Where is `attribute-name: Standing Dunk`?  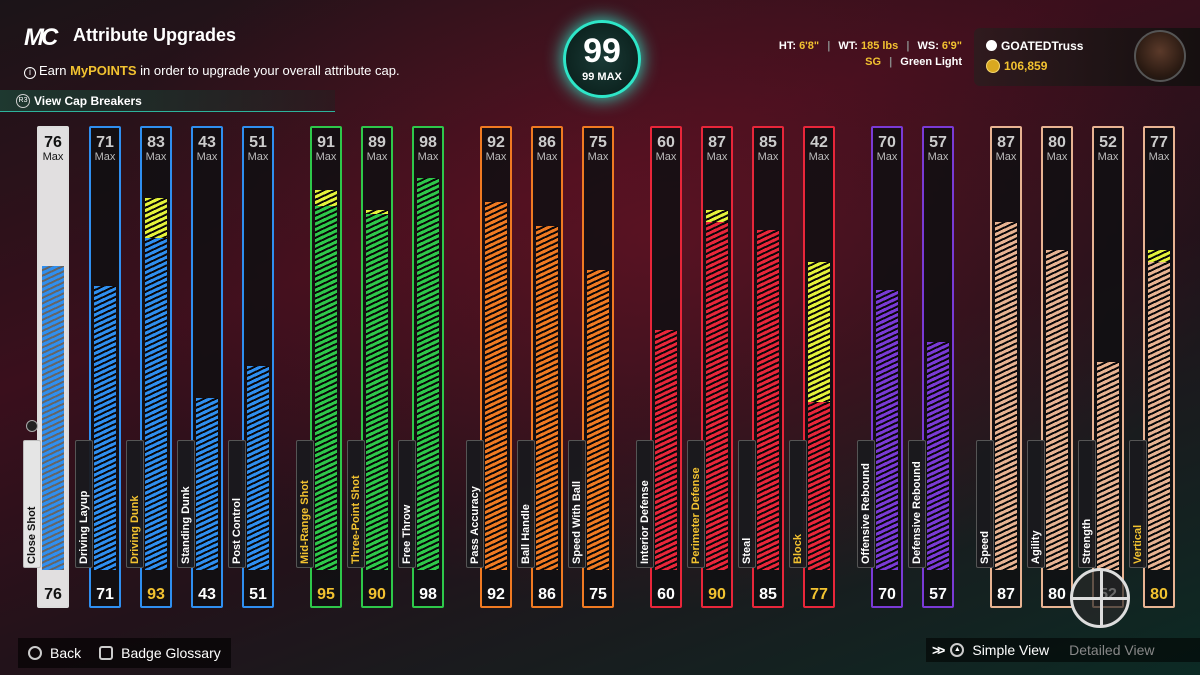
attribute-name: Standing Dunk is located at coordinates (186, 525).